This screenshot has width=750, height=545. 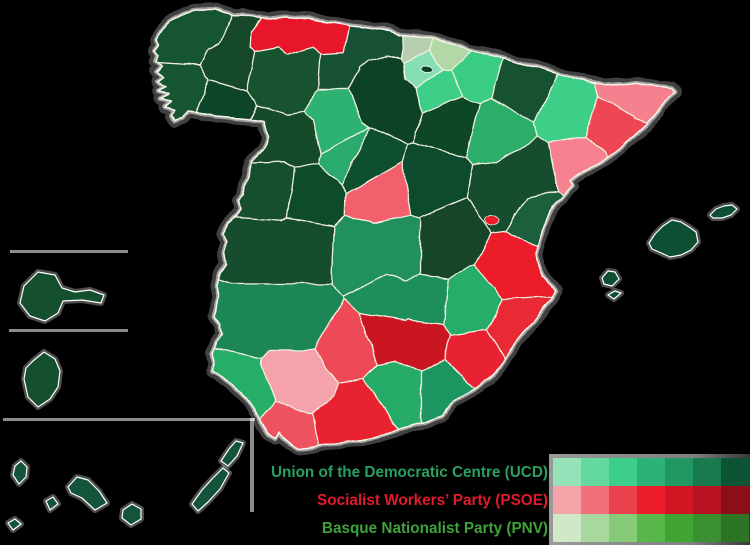 What do you see at coordinates (432, 500) in the screenshot?
I see `svg-text:Socialist Workers’ Party (PSOE: Socialist Workers’ Party (PSOE)` at bounding box center [432, 500].